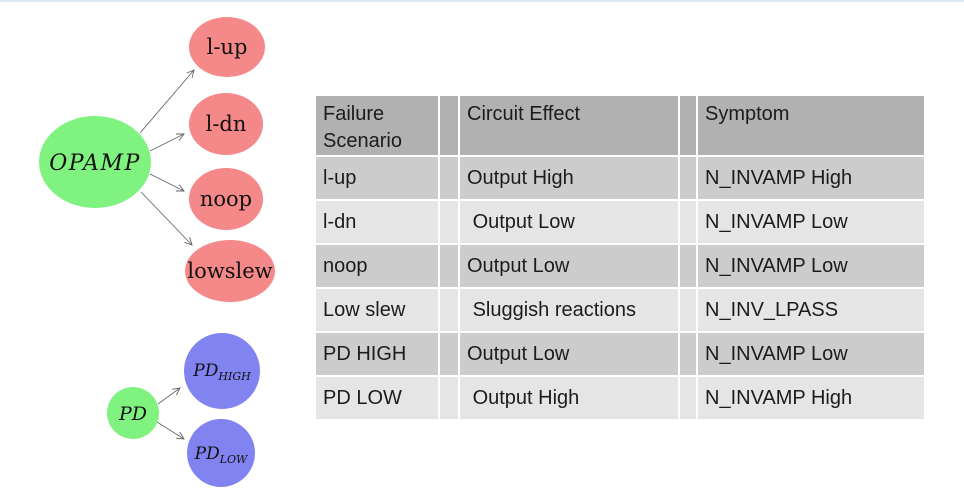  I want to click on node-noop-label: noop, so click(226, 199).